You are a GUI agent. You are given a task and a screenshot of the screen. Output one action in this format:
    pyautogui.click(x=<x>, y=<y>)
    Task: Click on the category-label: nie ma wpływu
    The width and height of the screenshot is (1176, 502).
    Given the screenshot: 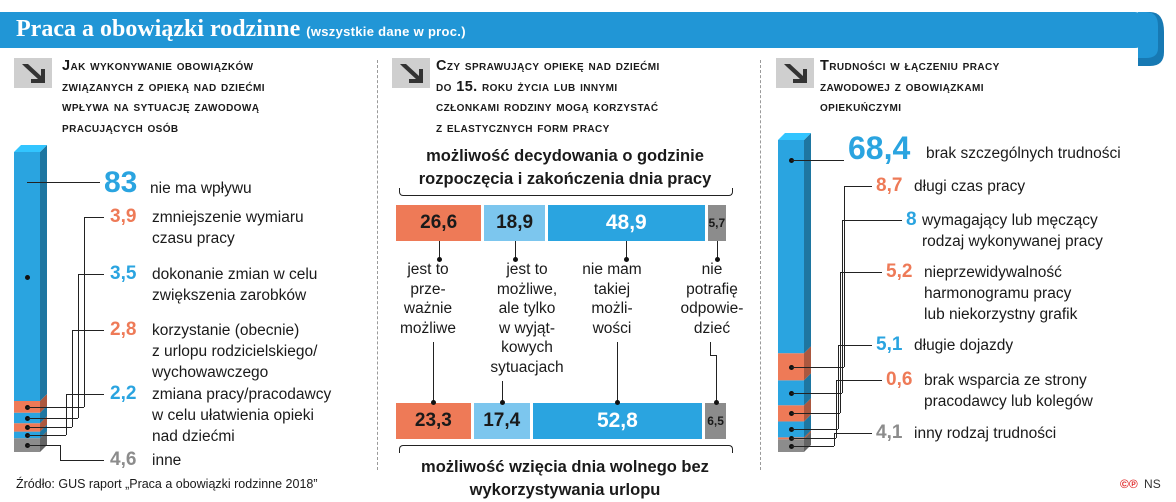 What is the action you would take?
    pyautogui.click(x=201, y=188)
    